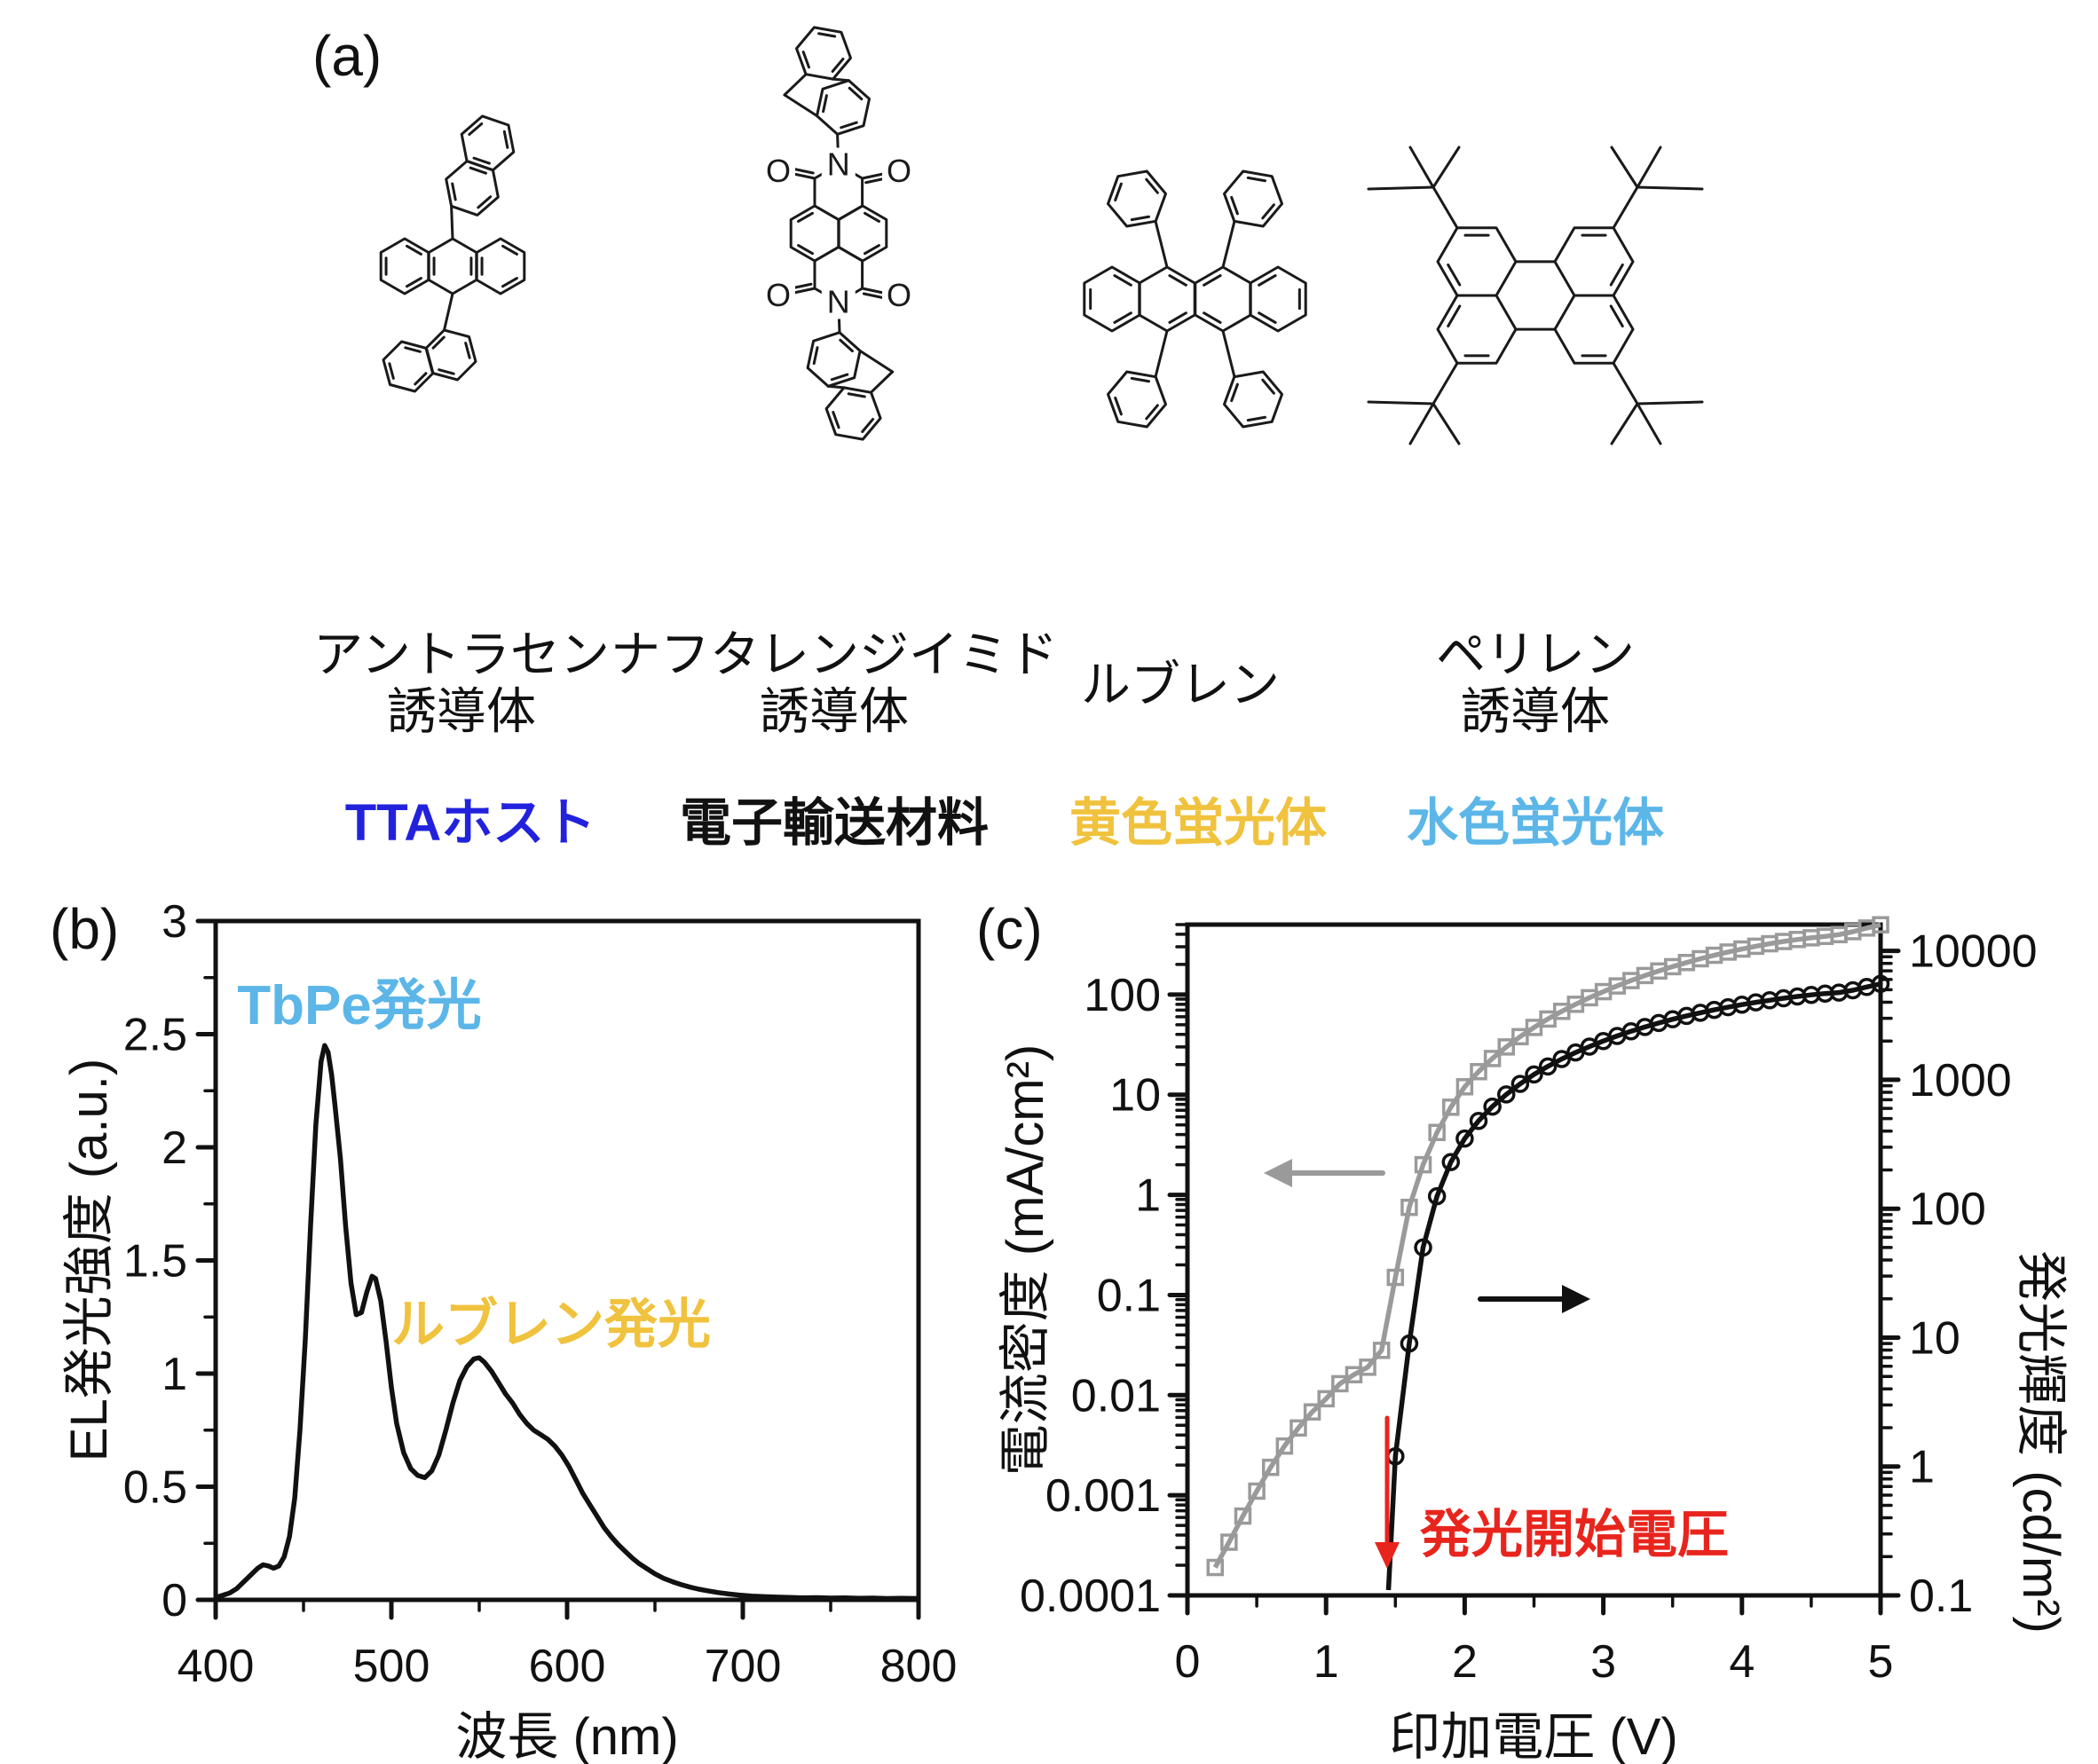 The image size is (2098, 1764). What do you see at coordinates (551, 1324) in the screenshot?
I see `annotation-rubrene-emission: ルブレン発光` at bounding box center [551, 1324].